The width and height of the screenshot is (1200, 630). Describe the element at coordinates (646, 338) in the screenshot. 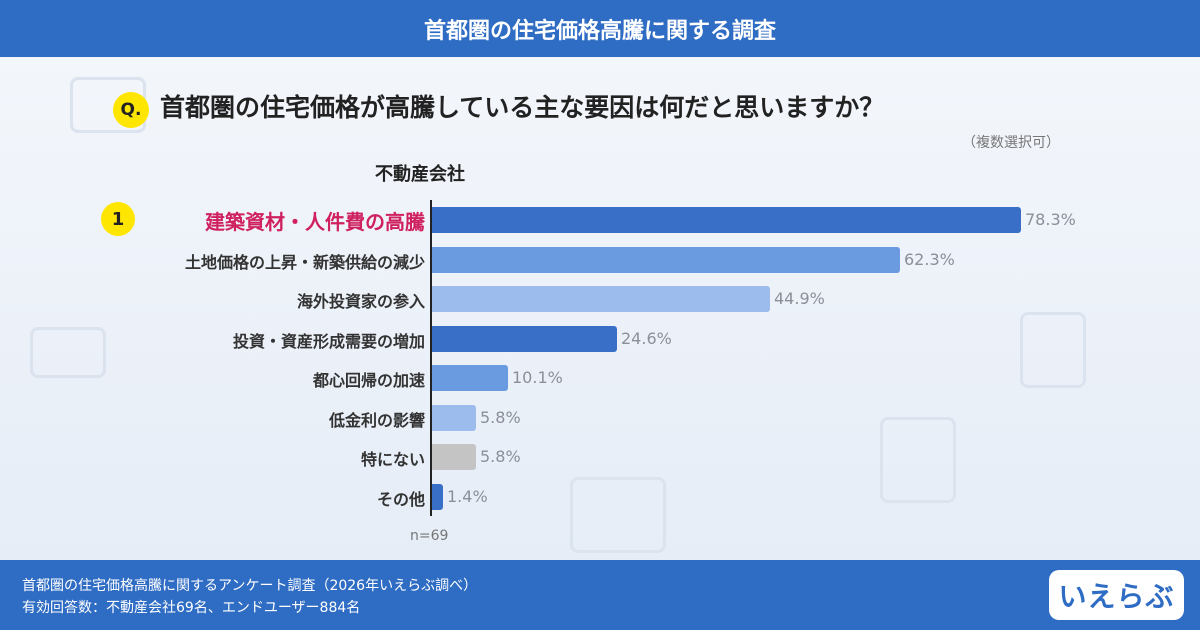

I see `bar-value-label: 24.6%` at that location.